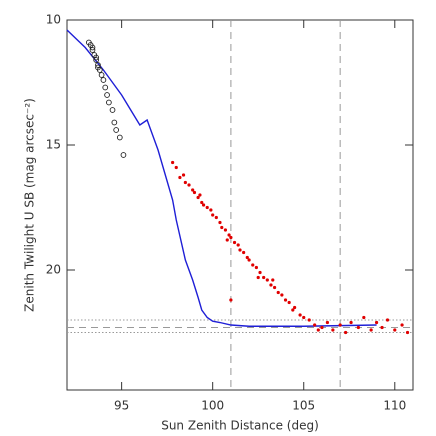  What do you see at coordinates (121, 406) in the screenshot?
I see `x-tick-label: 95` at bounding box center [121, 406].